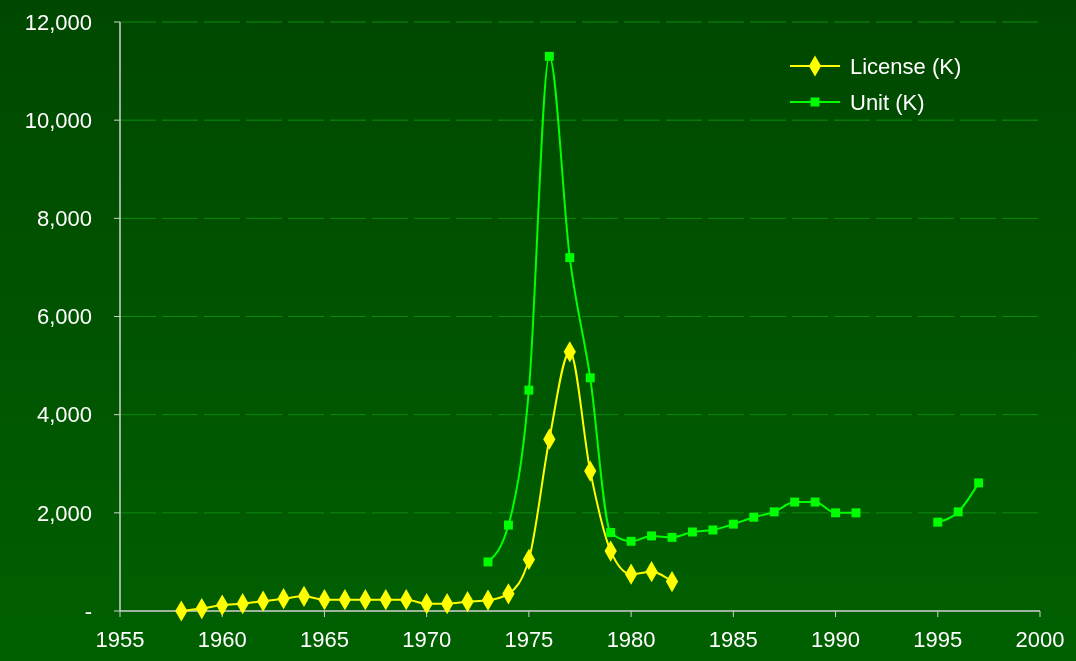 Image resolution: width=1076 pixels, height=661 pixels. What do you see at coordinates (88, 611) in the screenshot?
I see `y-tick-label: -` at bounding box center [88, 611].